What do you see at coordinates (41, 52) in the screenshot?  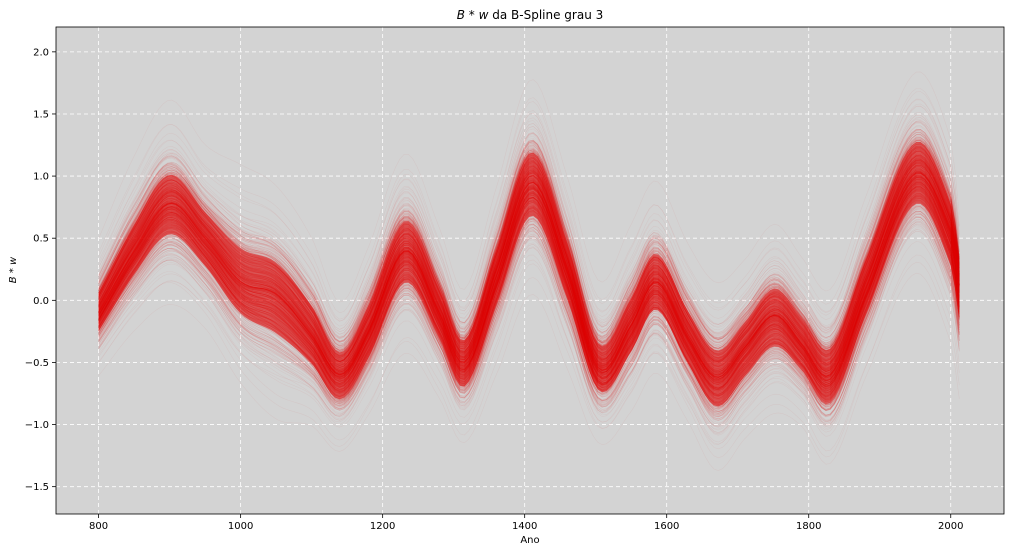 I see `y-tick-label: 2.0` at bounding box center [41, 52].